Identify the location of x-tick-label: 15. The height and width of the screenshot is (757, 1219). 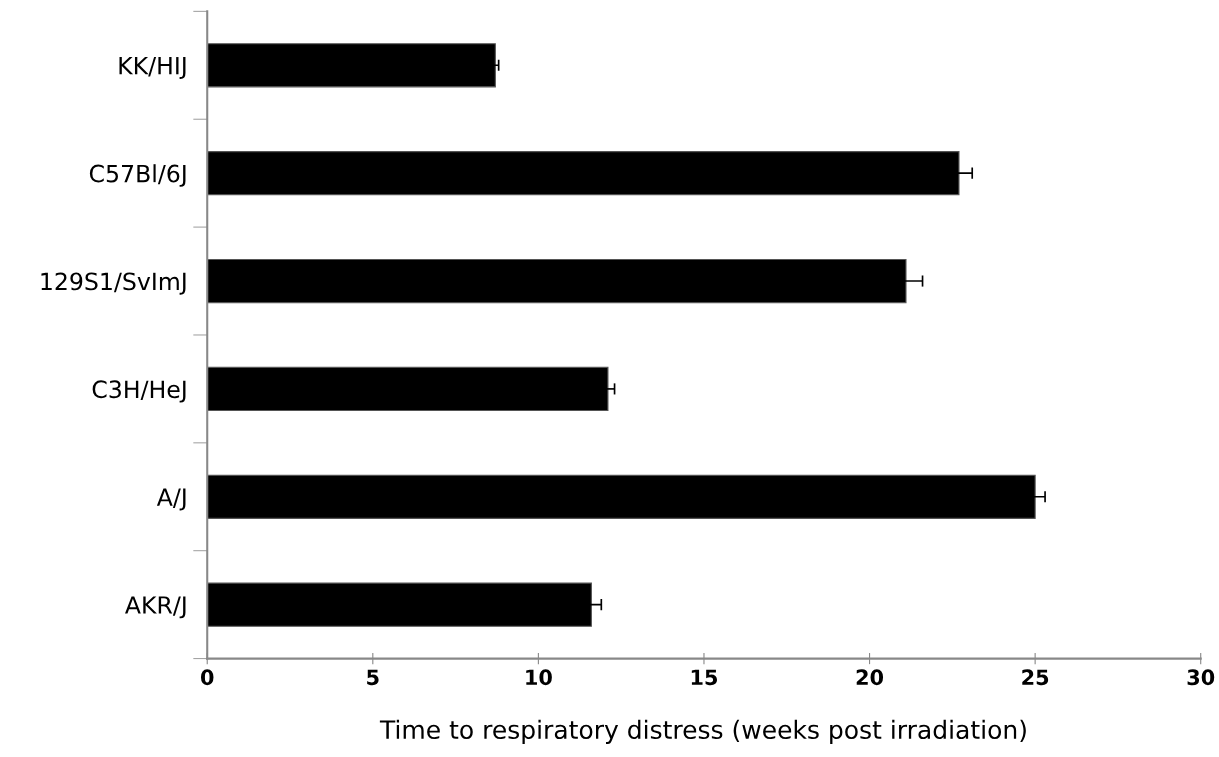
(704, 677).